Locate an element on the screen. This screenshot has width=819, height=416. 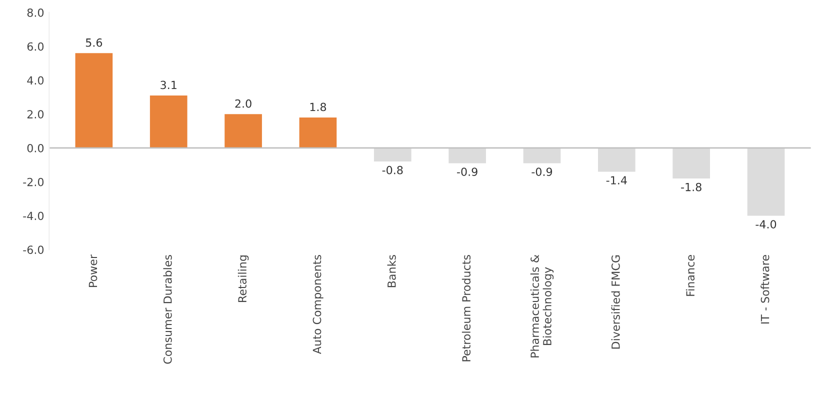
y-tick-label: 4.0 is located at coordinates (35, 80).